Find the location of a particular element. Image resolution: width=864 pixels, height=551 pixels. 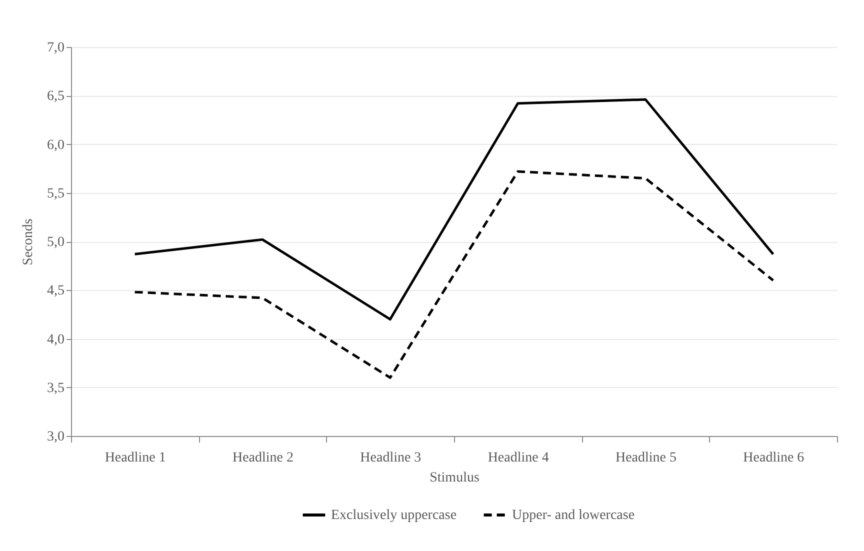

legend-label: Exclusively uppercase is located at coordinates (394, 515).